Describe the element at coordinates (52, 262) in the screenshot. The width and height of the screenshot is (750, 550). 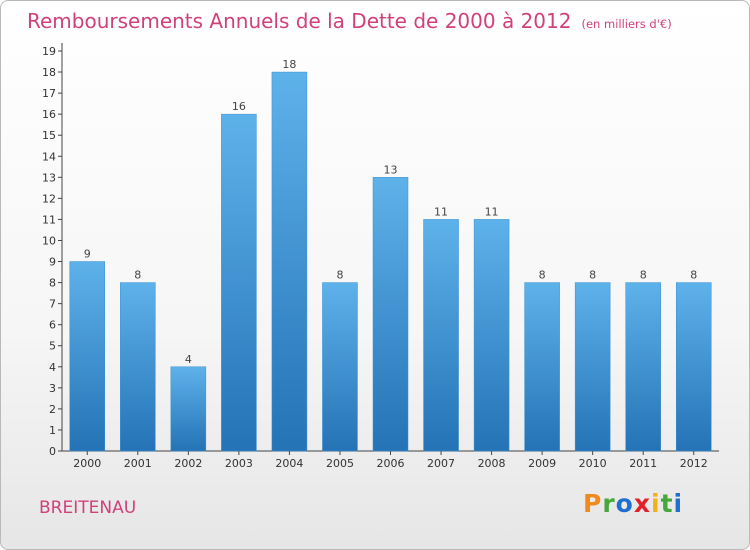
I see `y-tick-label: 9` at that location.